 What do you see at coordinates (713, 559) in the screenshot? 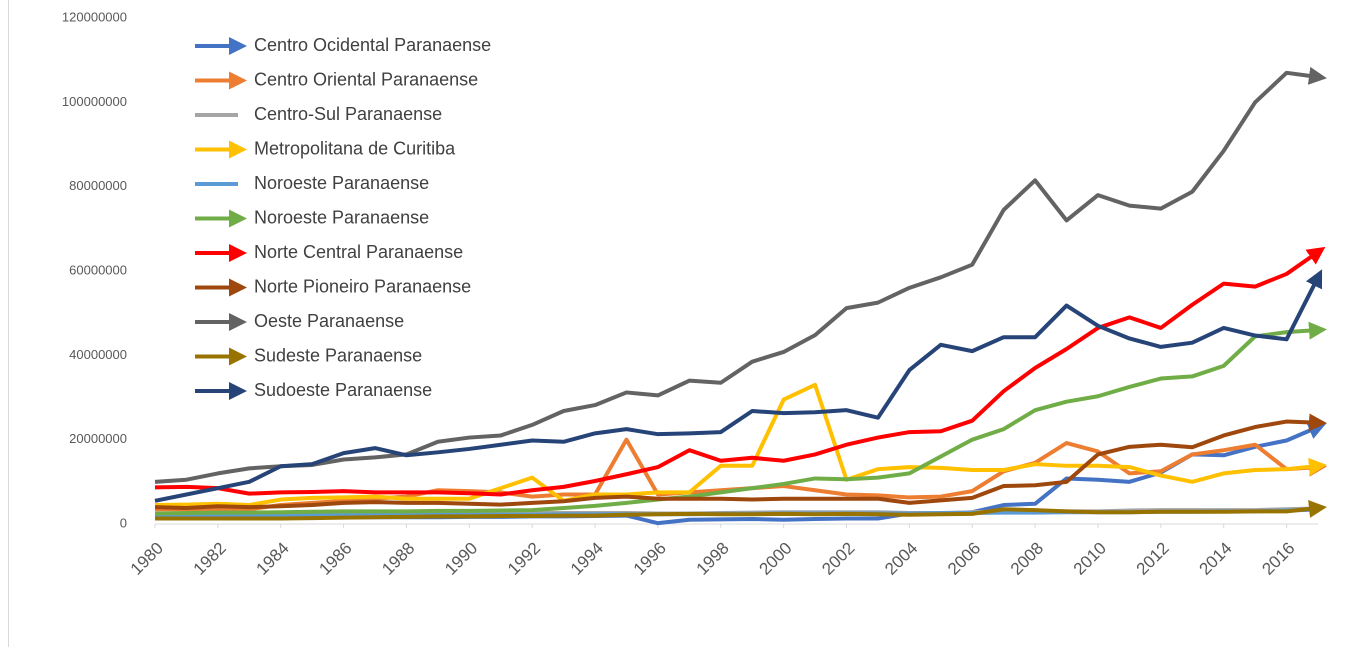
I see `x-tick-label: 1998` at bounding box center [713, 559].